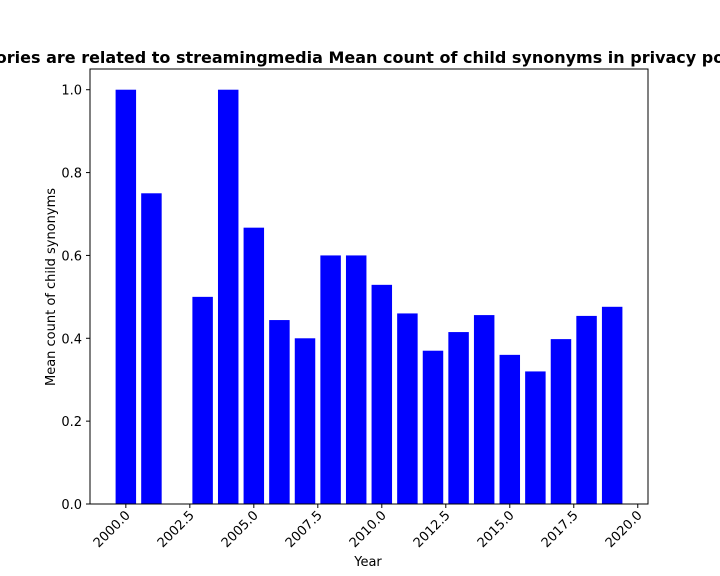 The height and width of the screenshot is (576, 720). What do you see at coordinates (624, 529) in the screenshot?
I see `x-tick-label: 2020.0` at bounding box center [624, 529].